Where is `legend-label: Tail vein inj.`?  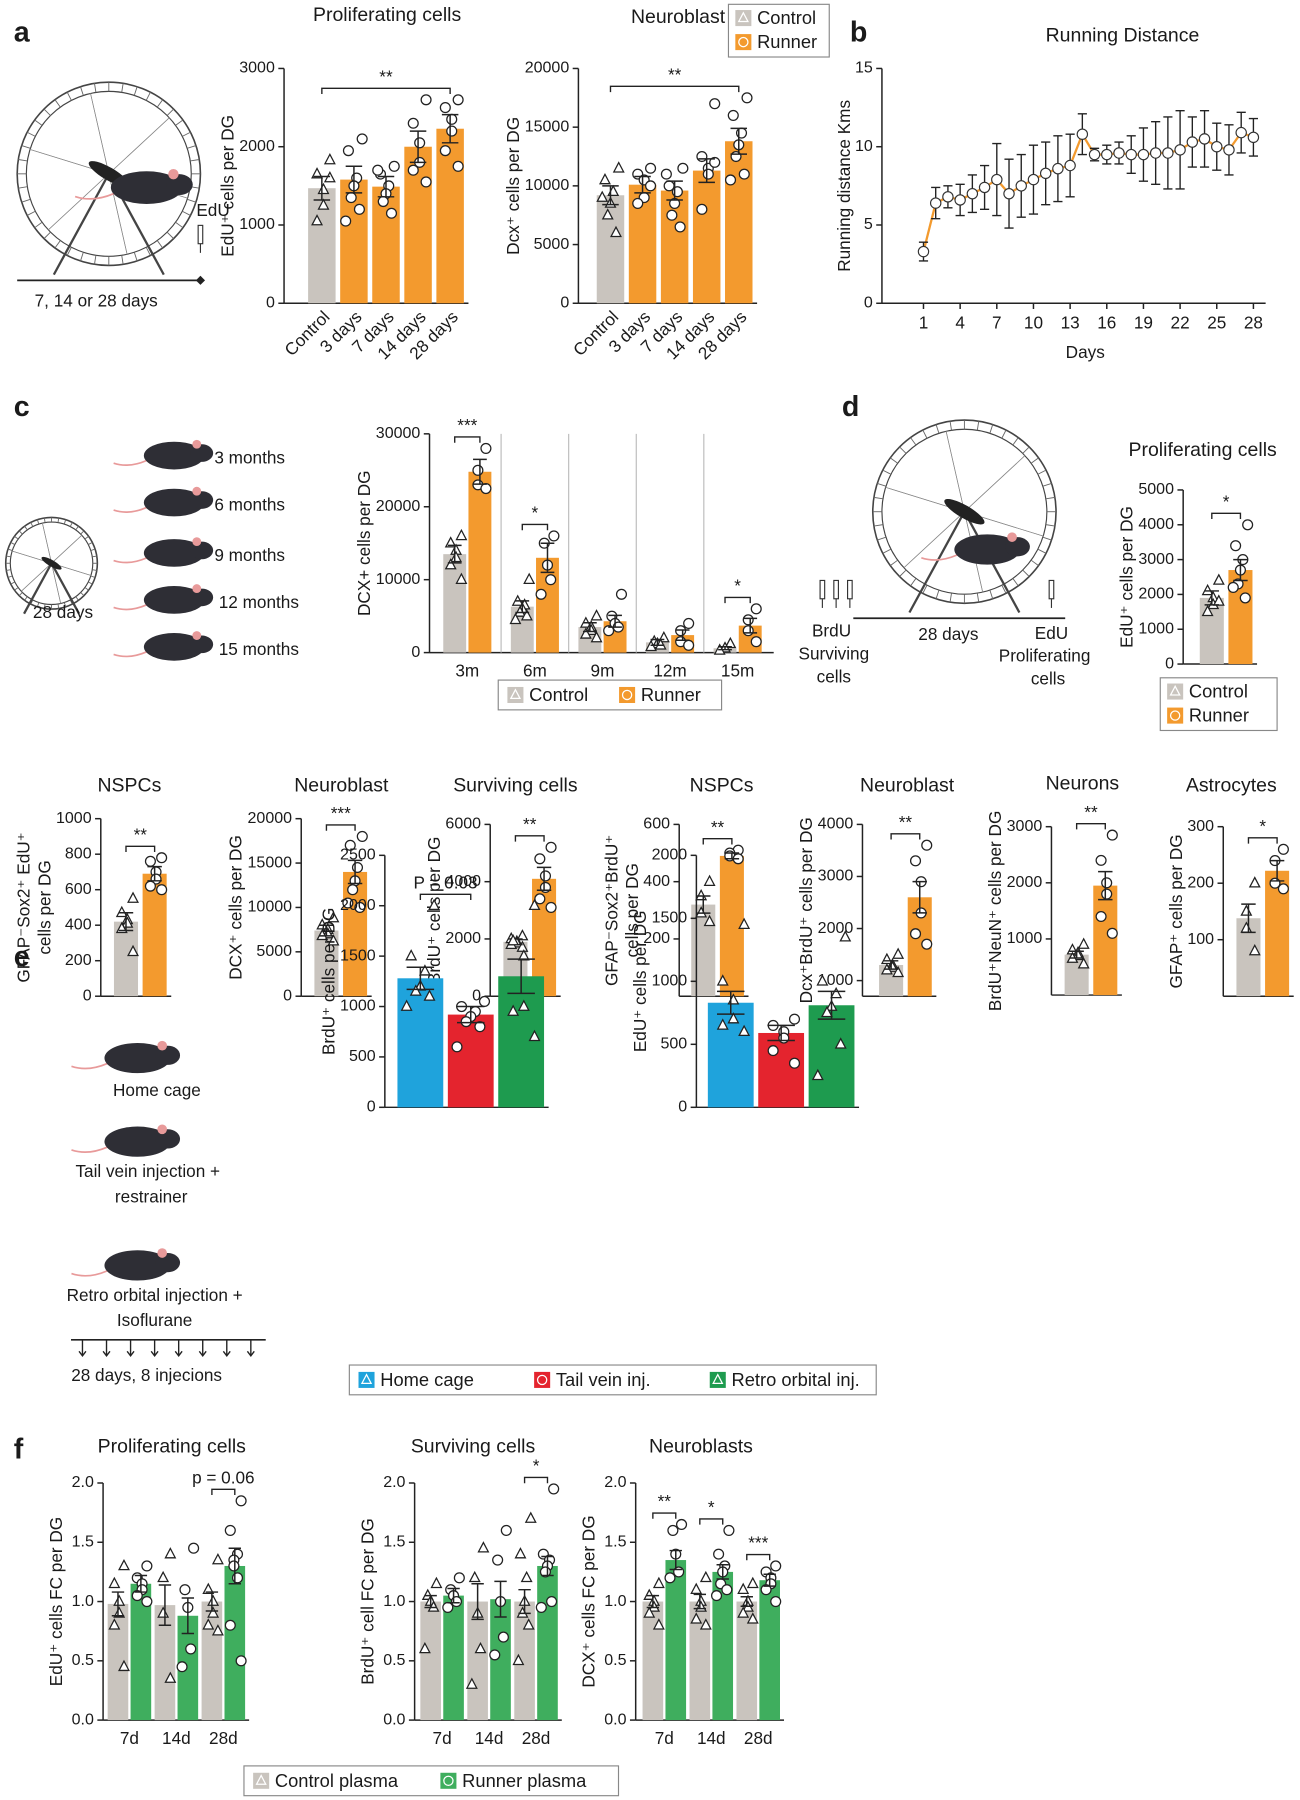
legend-label: Tail vein inj. is located at coordinates (603, 1379).